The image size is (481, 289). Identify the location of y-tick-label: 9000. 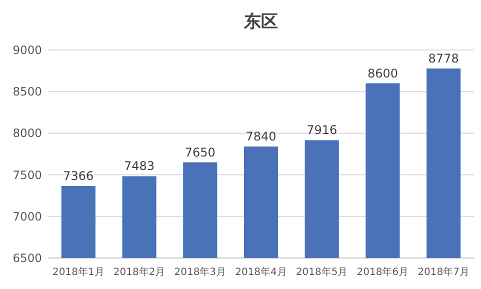
(27, 50).